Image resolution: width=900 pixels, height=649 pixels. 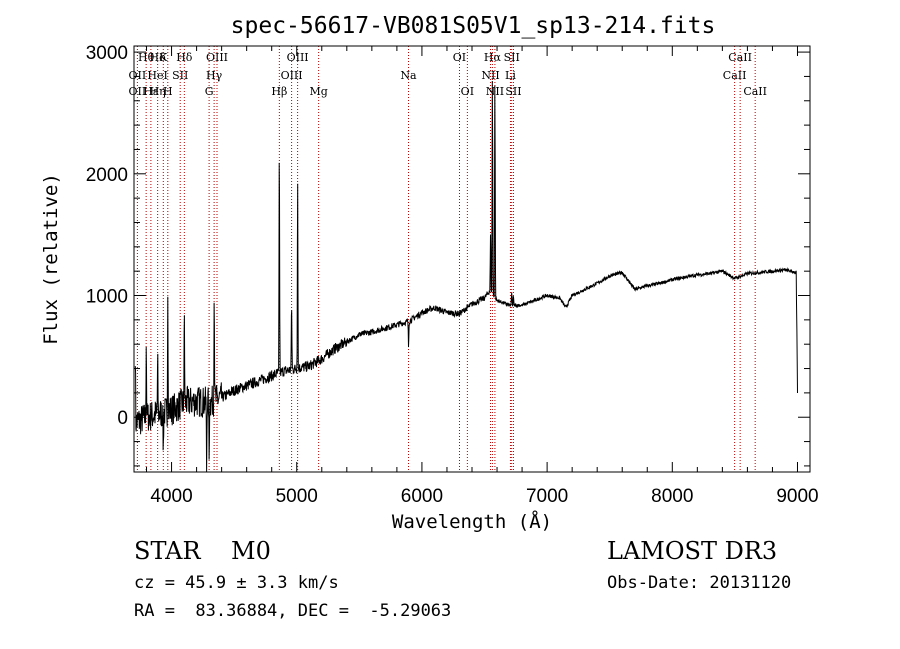 I want to click on x-tick-label-5: 9000, so click(x=797, y=496).